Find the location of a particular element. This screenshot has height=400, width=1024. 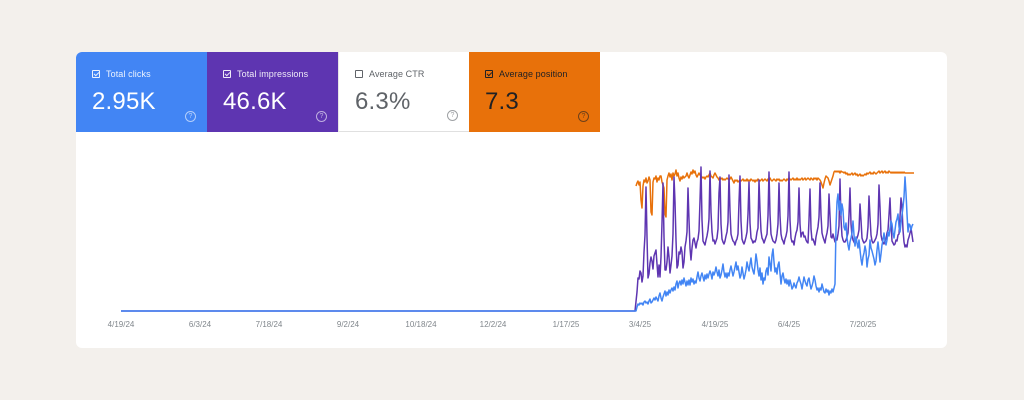

metric-tile-average-position: Average position 7.3 ? is located at coordinates (534, 92).